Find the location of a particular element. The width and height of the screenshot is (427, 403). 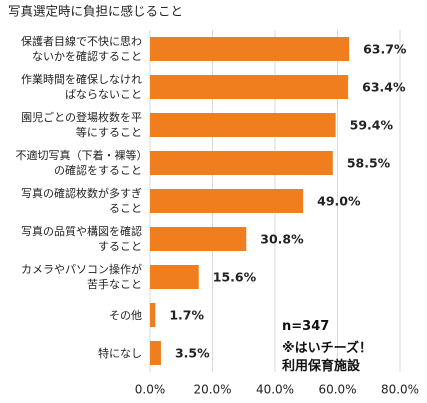

x-tick-label: 0.0% is located at coordinates (150, 390).